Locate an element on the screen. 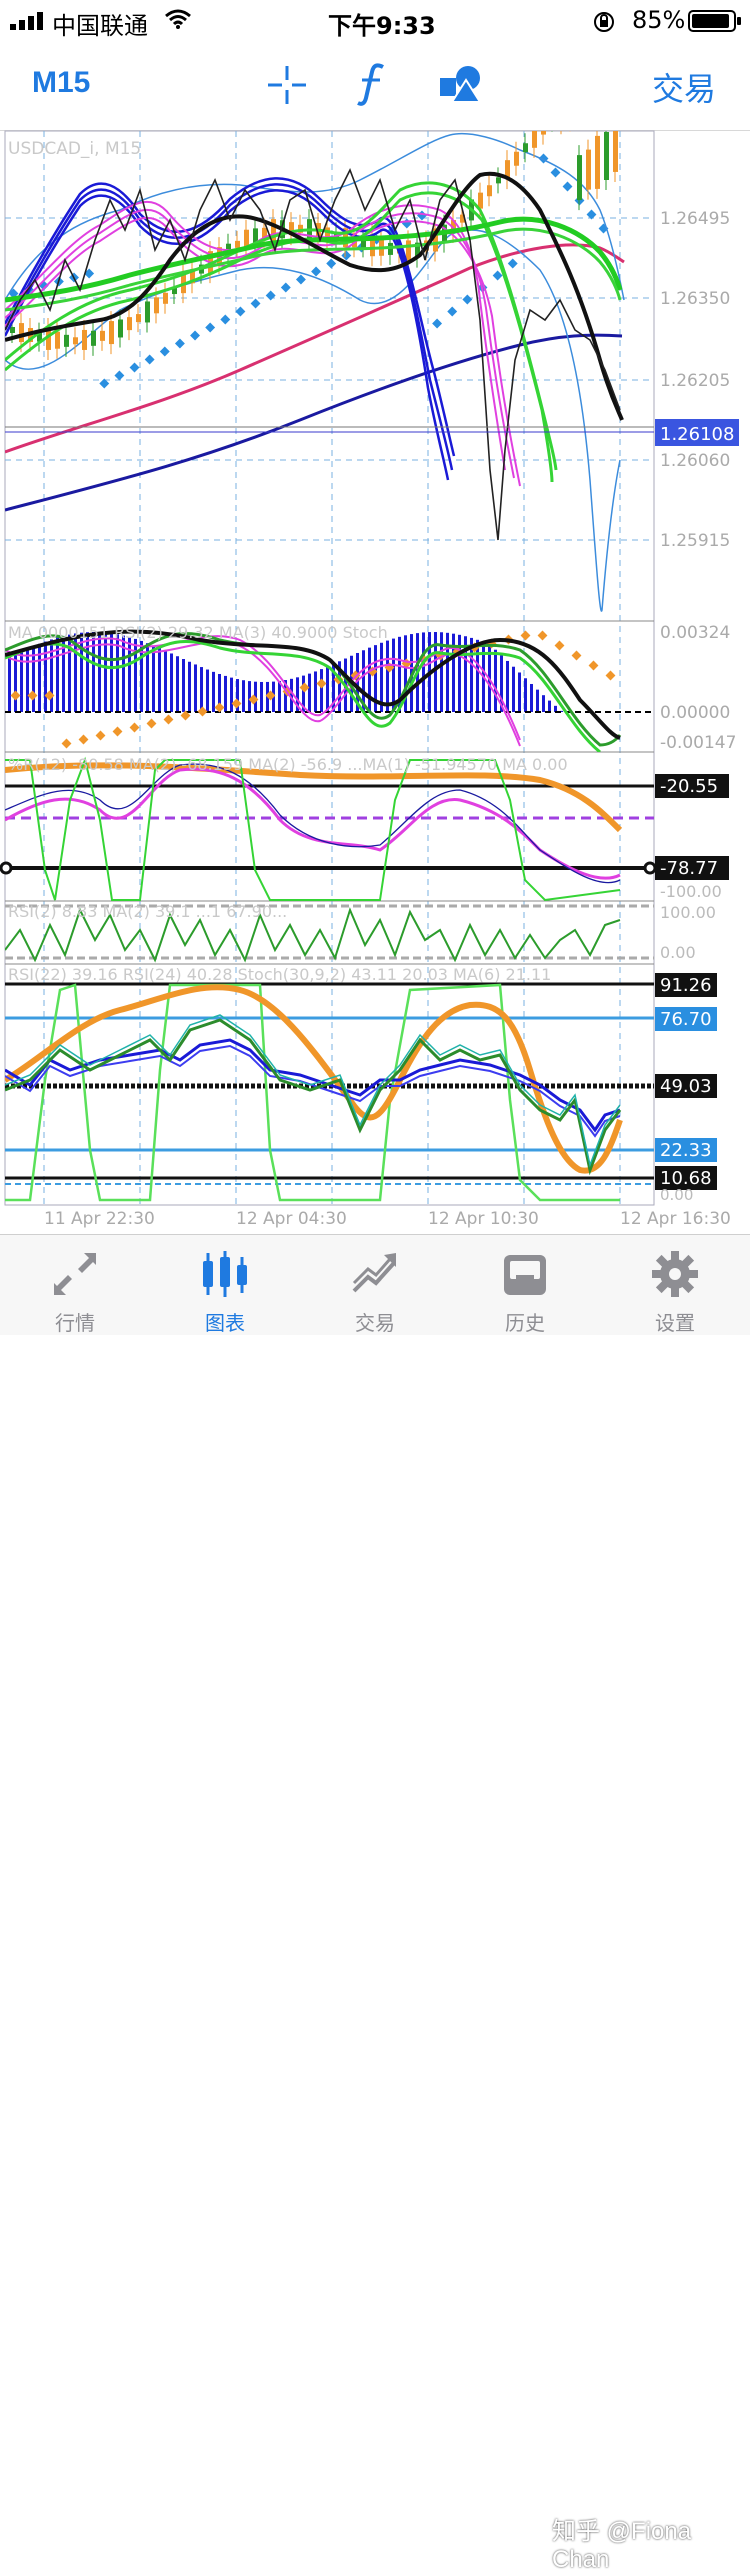 Image resolution: width=750 pixels, height=2574 pixels. rsi-short-panel is located at coordinates (329, 933).